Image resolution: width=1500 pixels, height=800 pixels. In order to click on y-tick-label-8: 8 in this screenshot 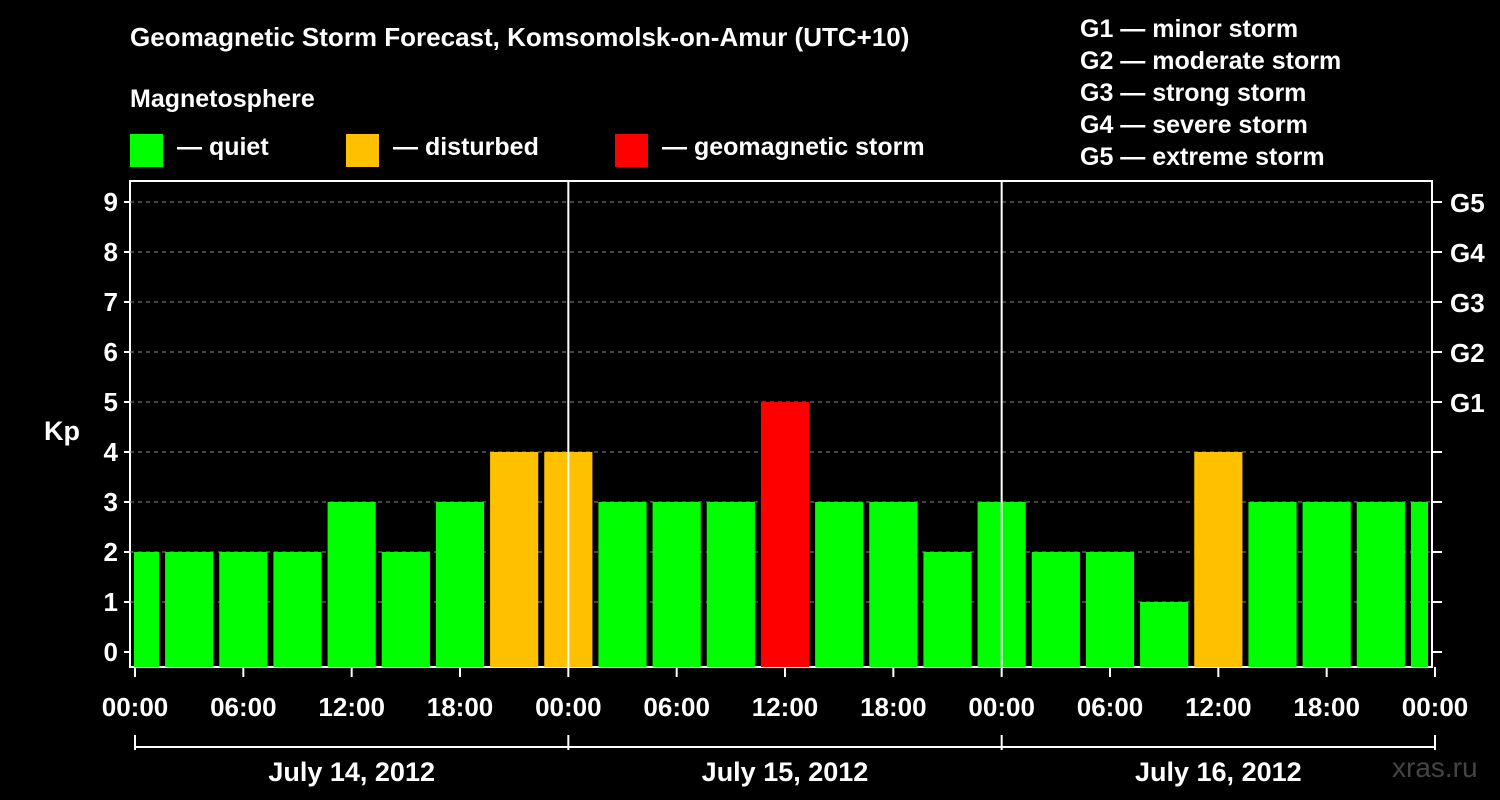, I will do `click(111, 252)`.